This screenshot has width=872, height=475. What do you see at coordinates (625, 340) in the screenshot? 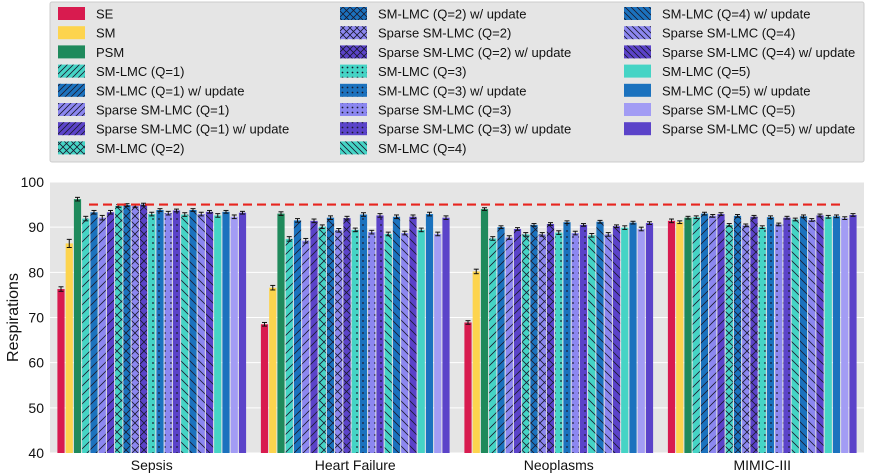
I see `bar-sm-lmc-q-5-neoplasms` at bounding box center [625, 340].